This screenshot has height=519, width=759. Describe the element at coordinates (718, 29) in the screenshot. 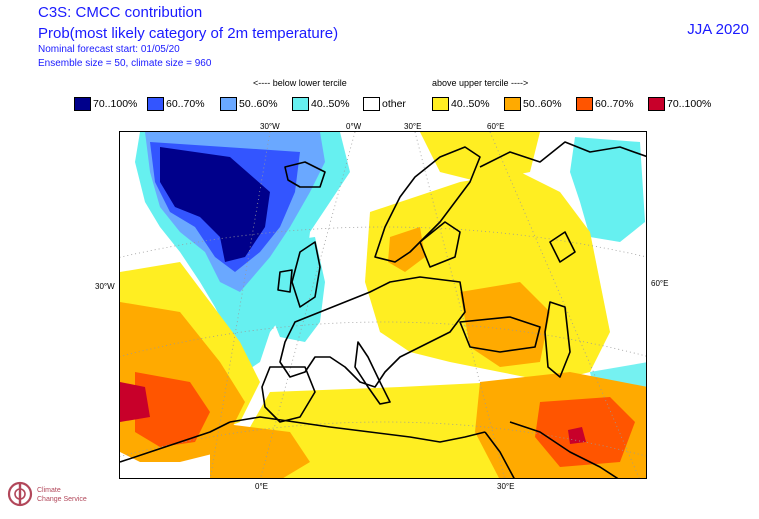

I see `season-label: JJA 2020` at that location.